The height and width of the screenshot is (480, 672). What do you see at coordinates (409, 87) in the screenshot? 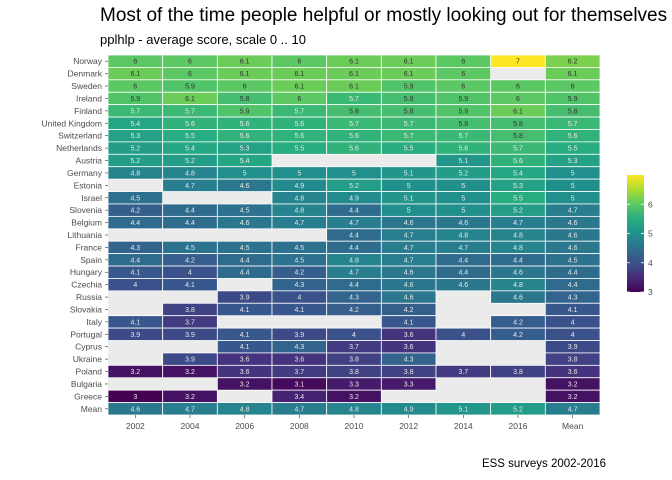
I see `cell-value-label: 5.9` at bounding box center [409, 87].